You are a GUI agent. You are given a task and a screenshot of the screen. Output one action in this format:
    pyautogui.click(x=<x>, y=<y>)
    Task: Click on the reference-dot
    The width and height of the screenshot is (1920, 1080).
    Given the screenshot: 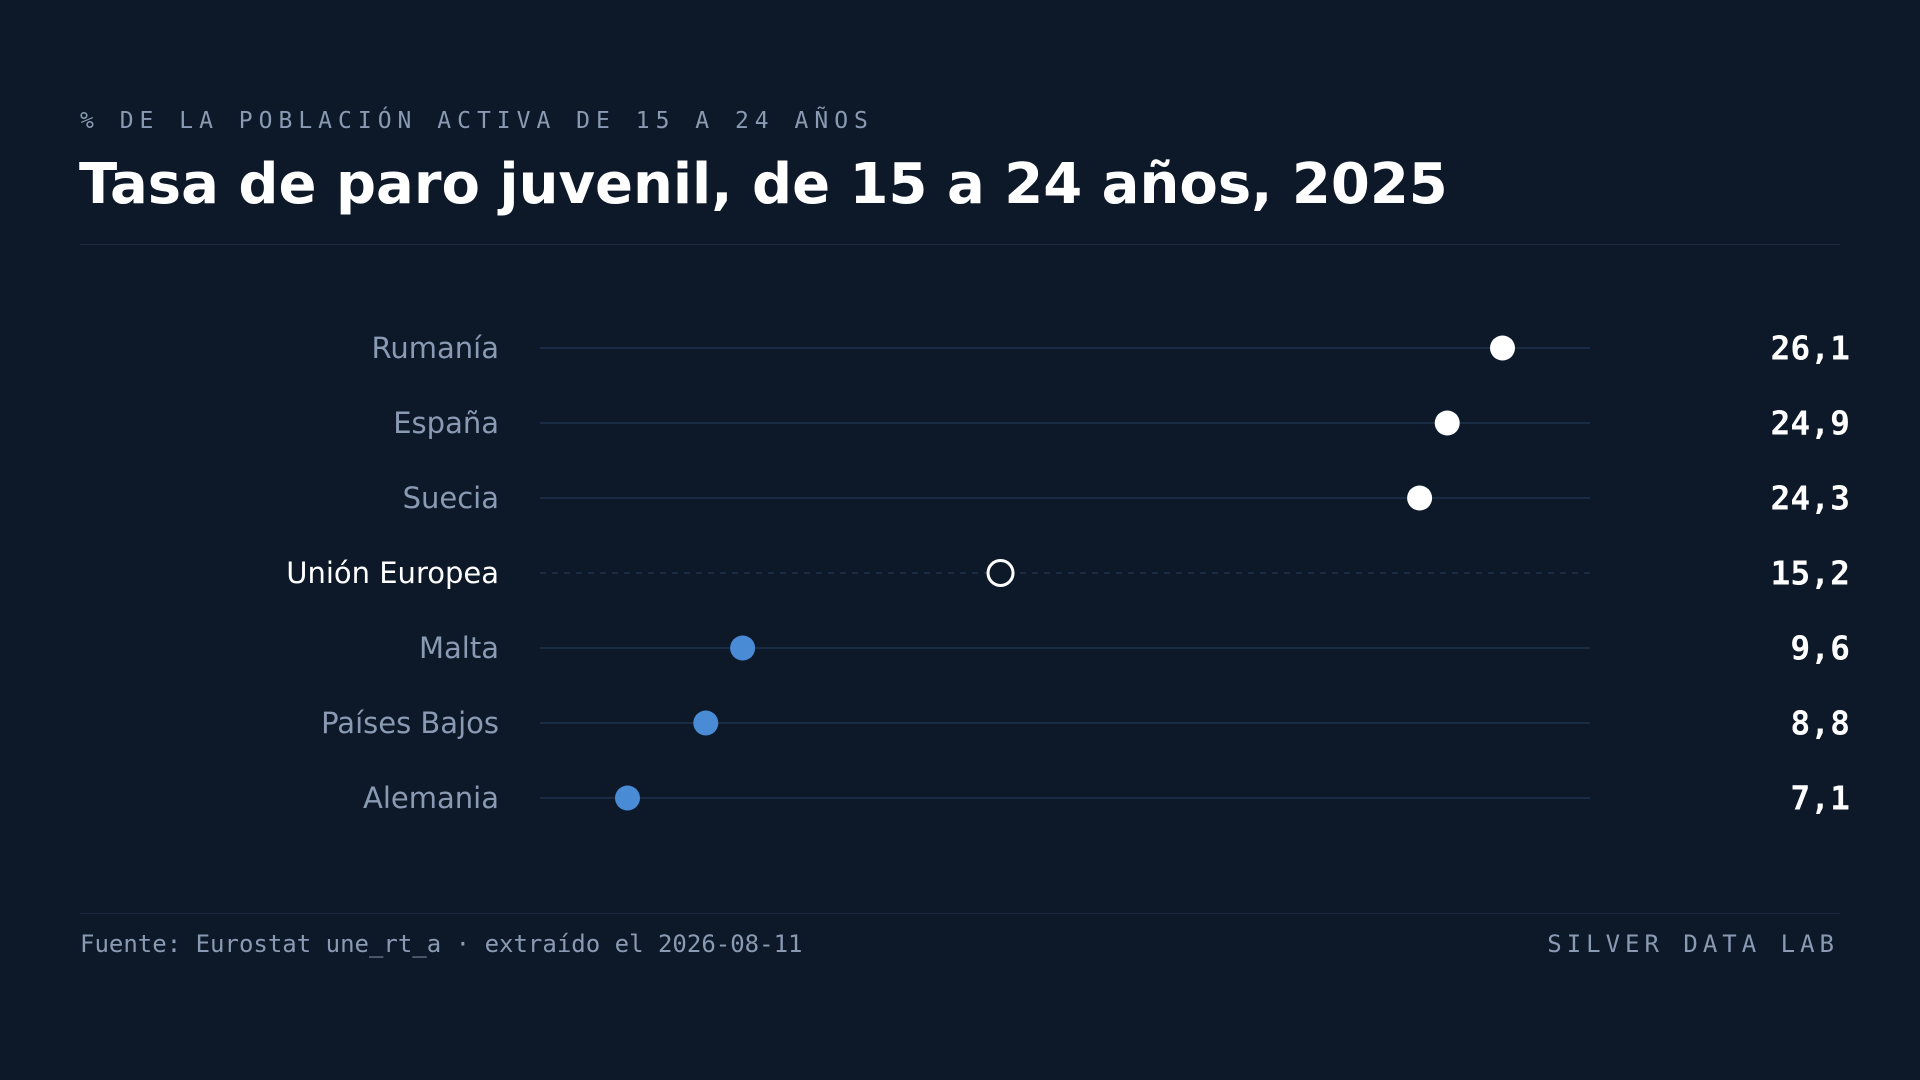 What is the action you would take?
    pyautogui.click(x=1000, y=573)
    